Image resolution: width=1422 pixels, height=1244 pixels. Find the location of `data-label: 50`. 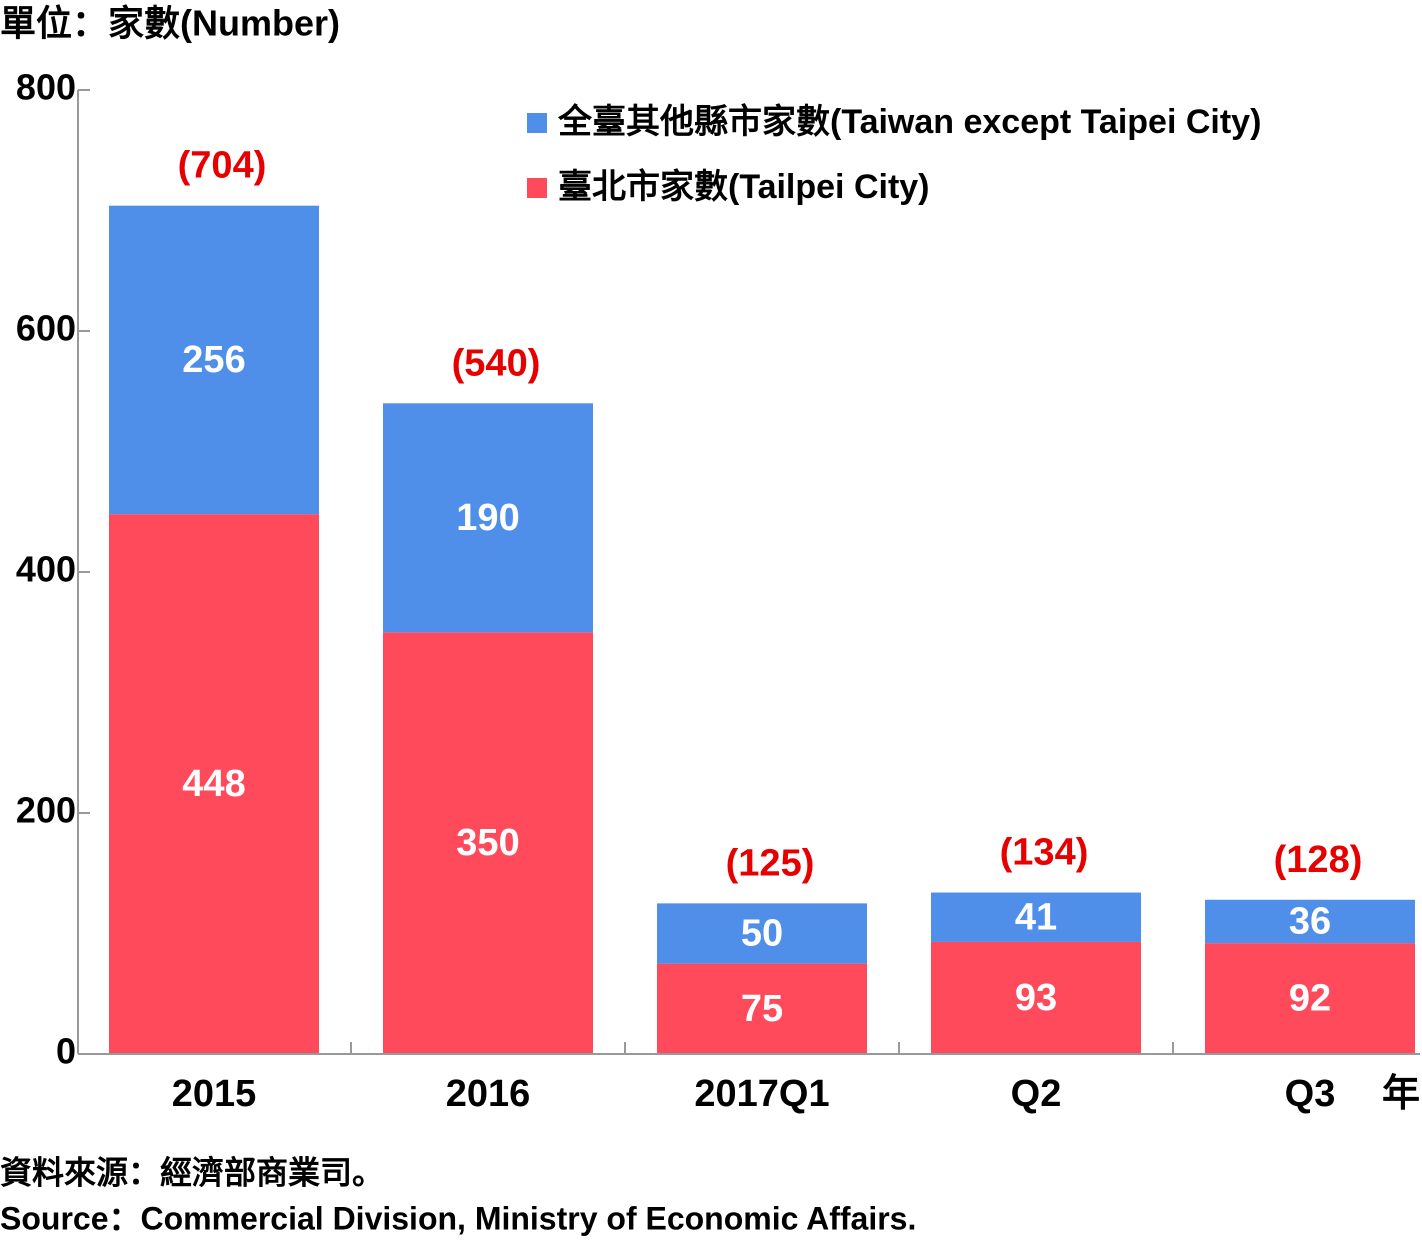

data-label: 50 is located at coordinates (762, 934).